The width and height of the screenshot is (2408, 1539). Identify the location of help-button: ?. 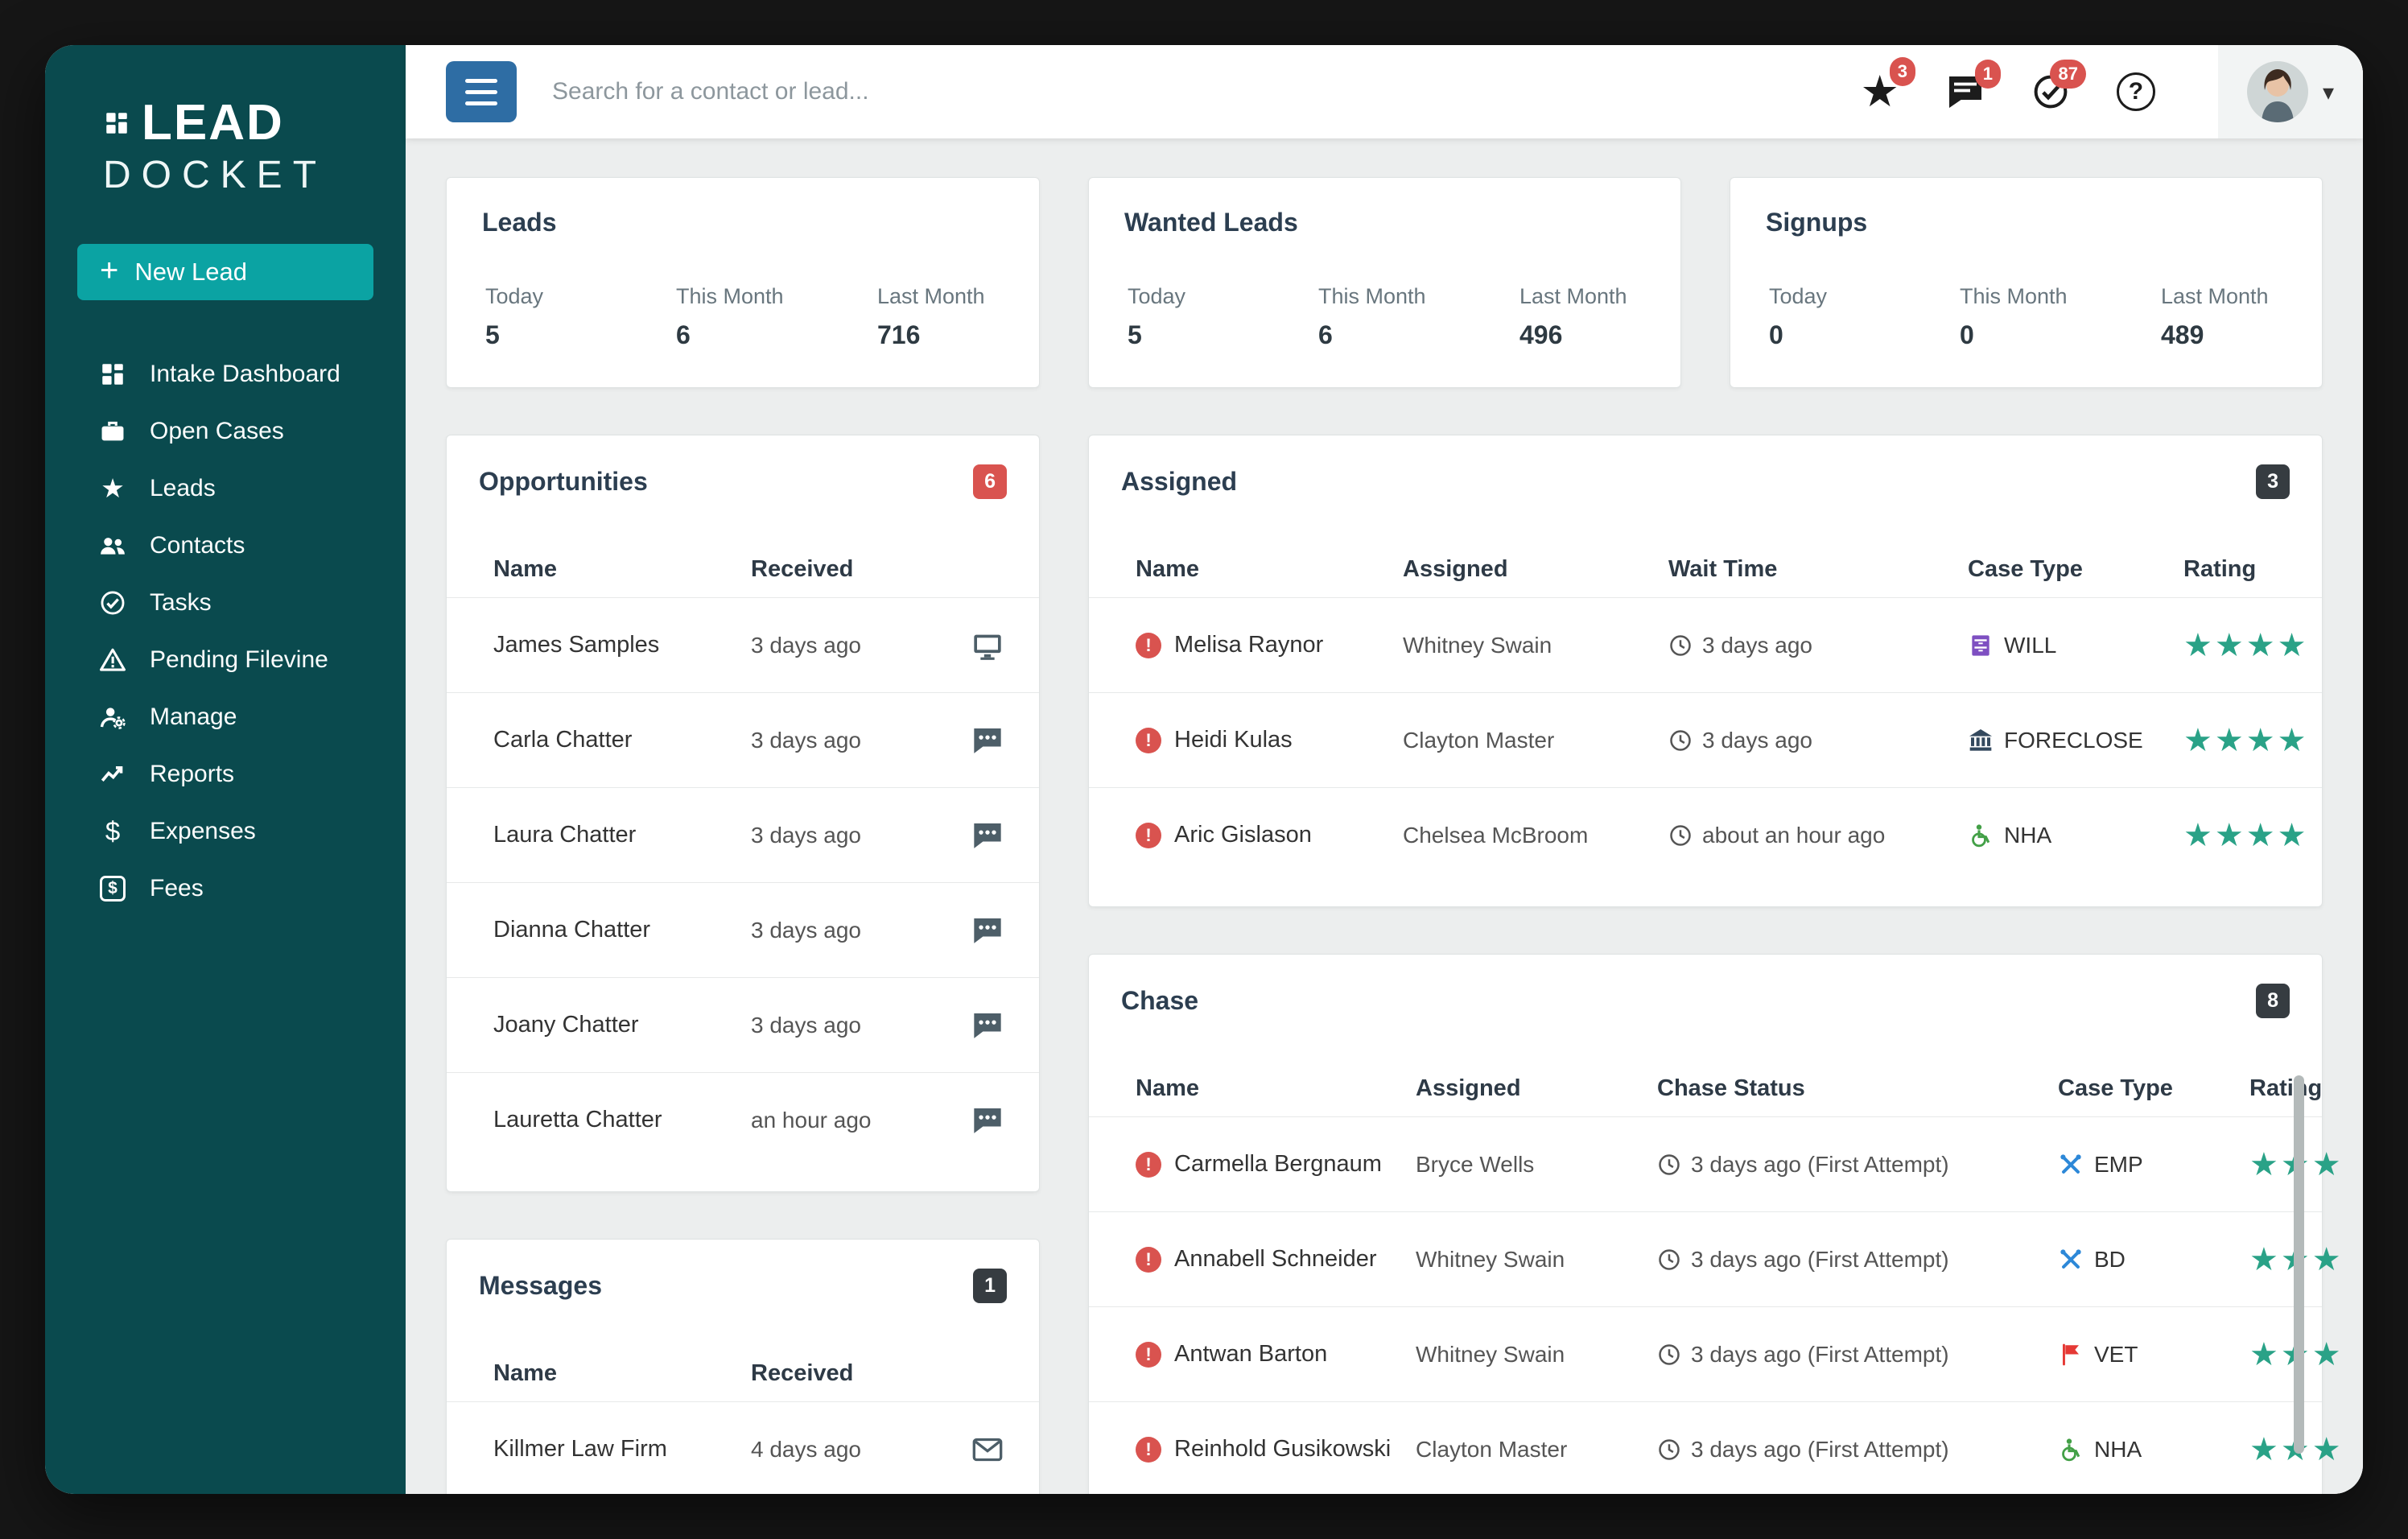
(2135, 91).